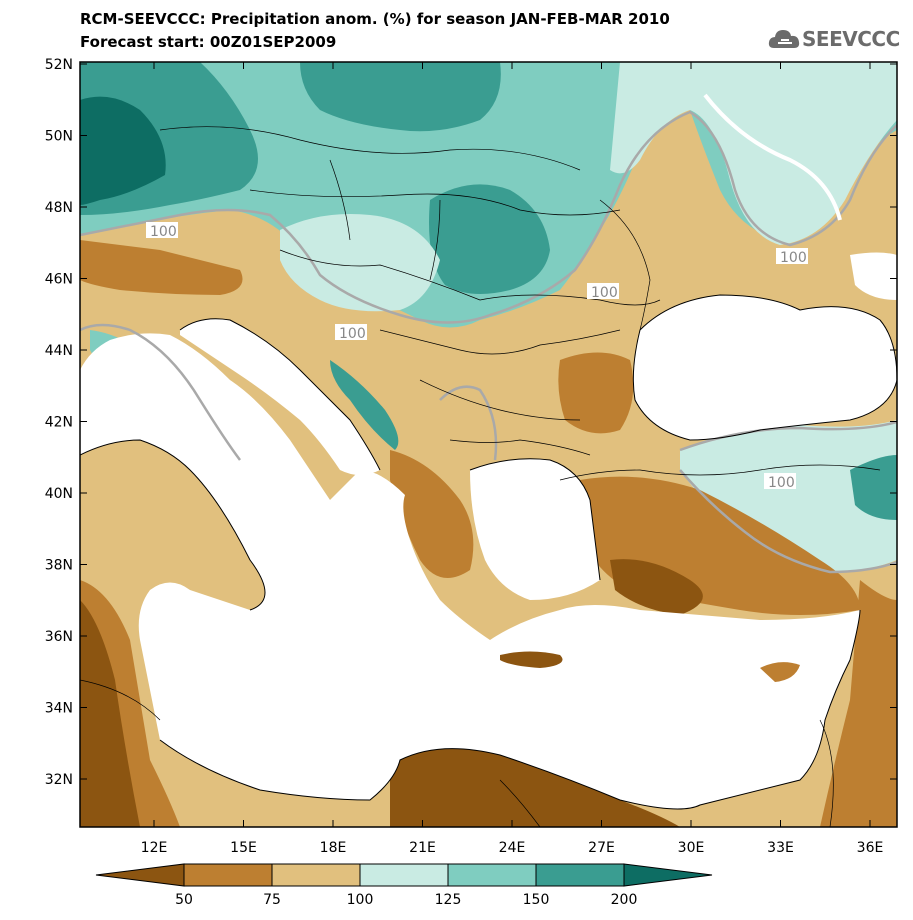 The image size is (913, 920). What do you see at coordinates (432, 514) in the screenshot?
I see `dry-region-greece` at bounding box center [432, 514].